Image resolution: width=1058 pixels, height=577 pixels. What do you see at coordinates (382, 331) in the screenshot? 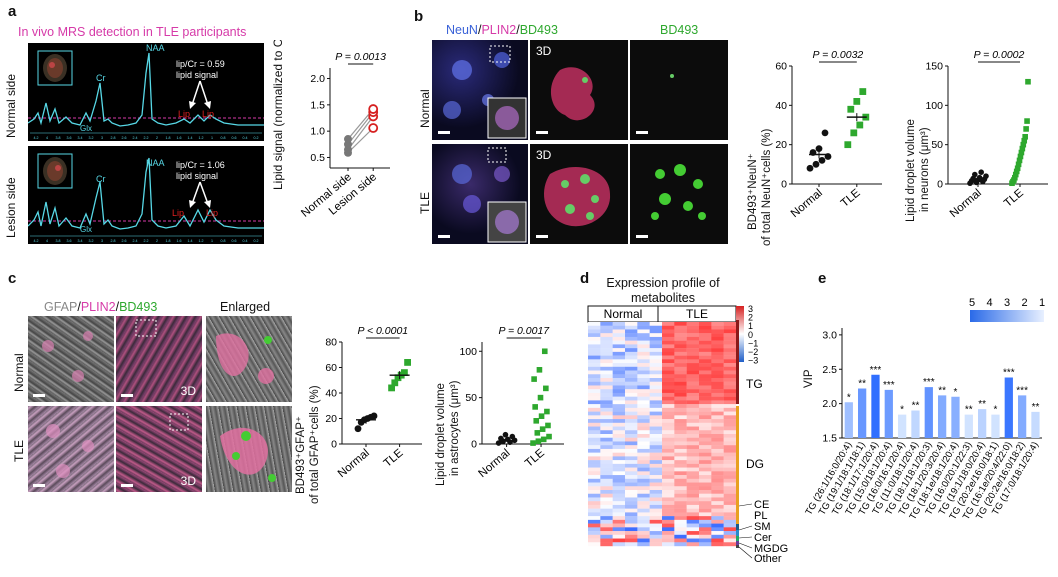
I see `p-value-label: P < 0.0001` at bounding box center [382, 331].